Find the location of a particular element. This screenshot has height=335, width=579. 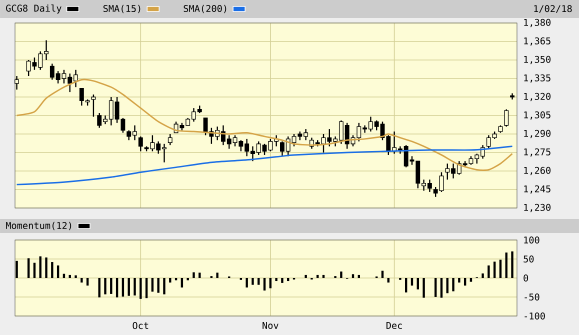

x-tick-label: Dec is located at coordinates (394, 325).